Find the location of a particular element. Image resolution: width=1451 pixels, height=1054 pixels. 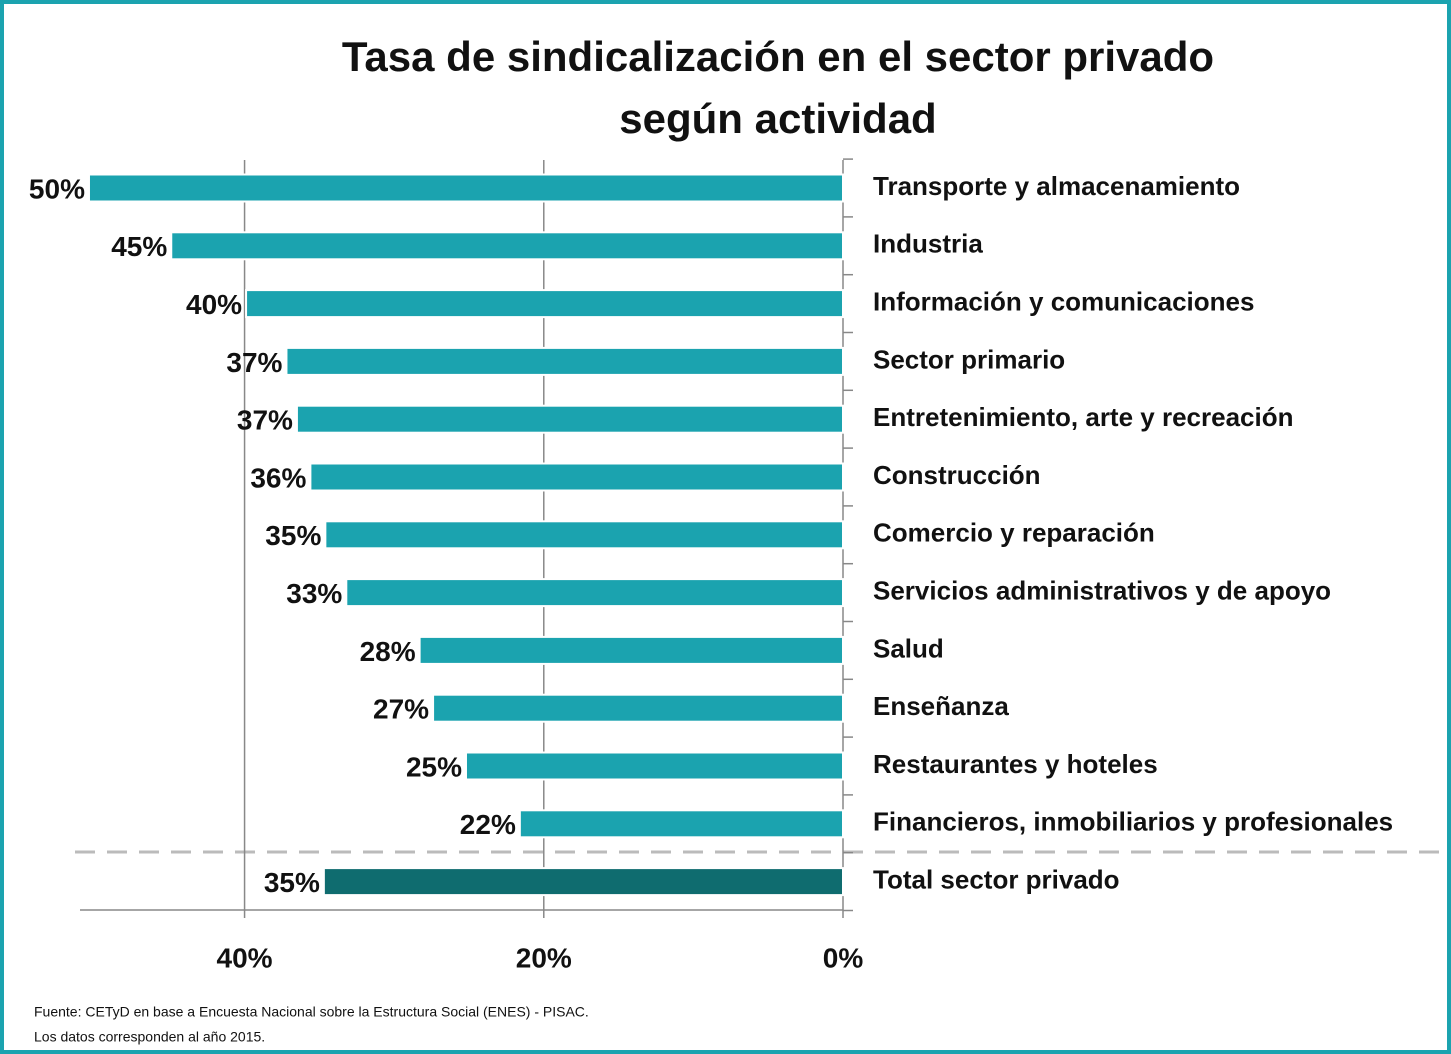

value-label: 25% is located at coordinates (434, 766).